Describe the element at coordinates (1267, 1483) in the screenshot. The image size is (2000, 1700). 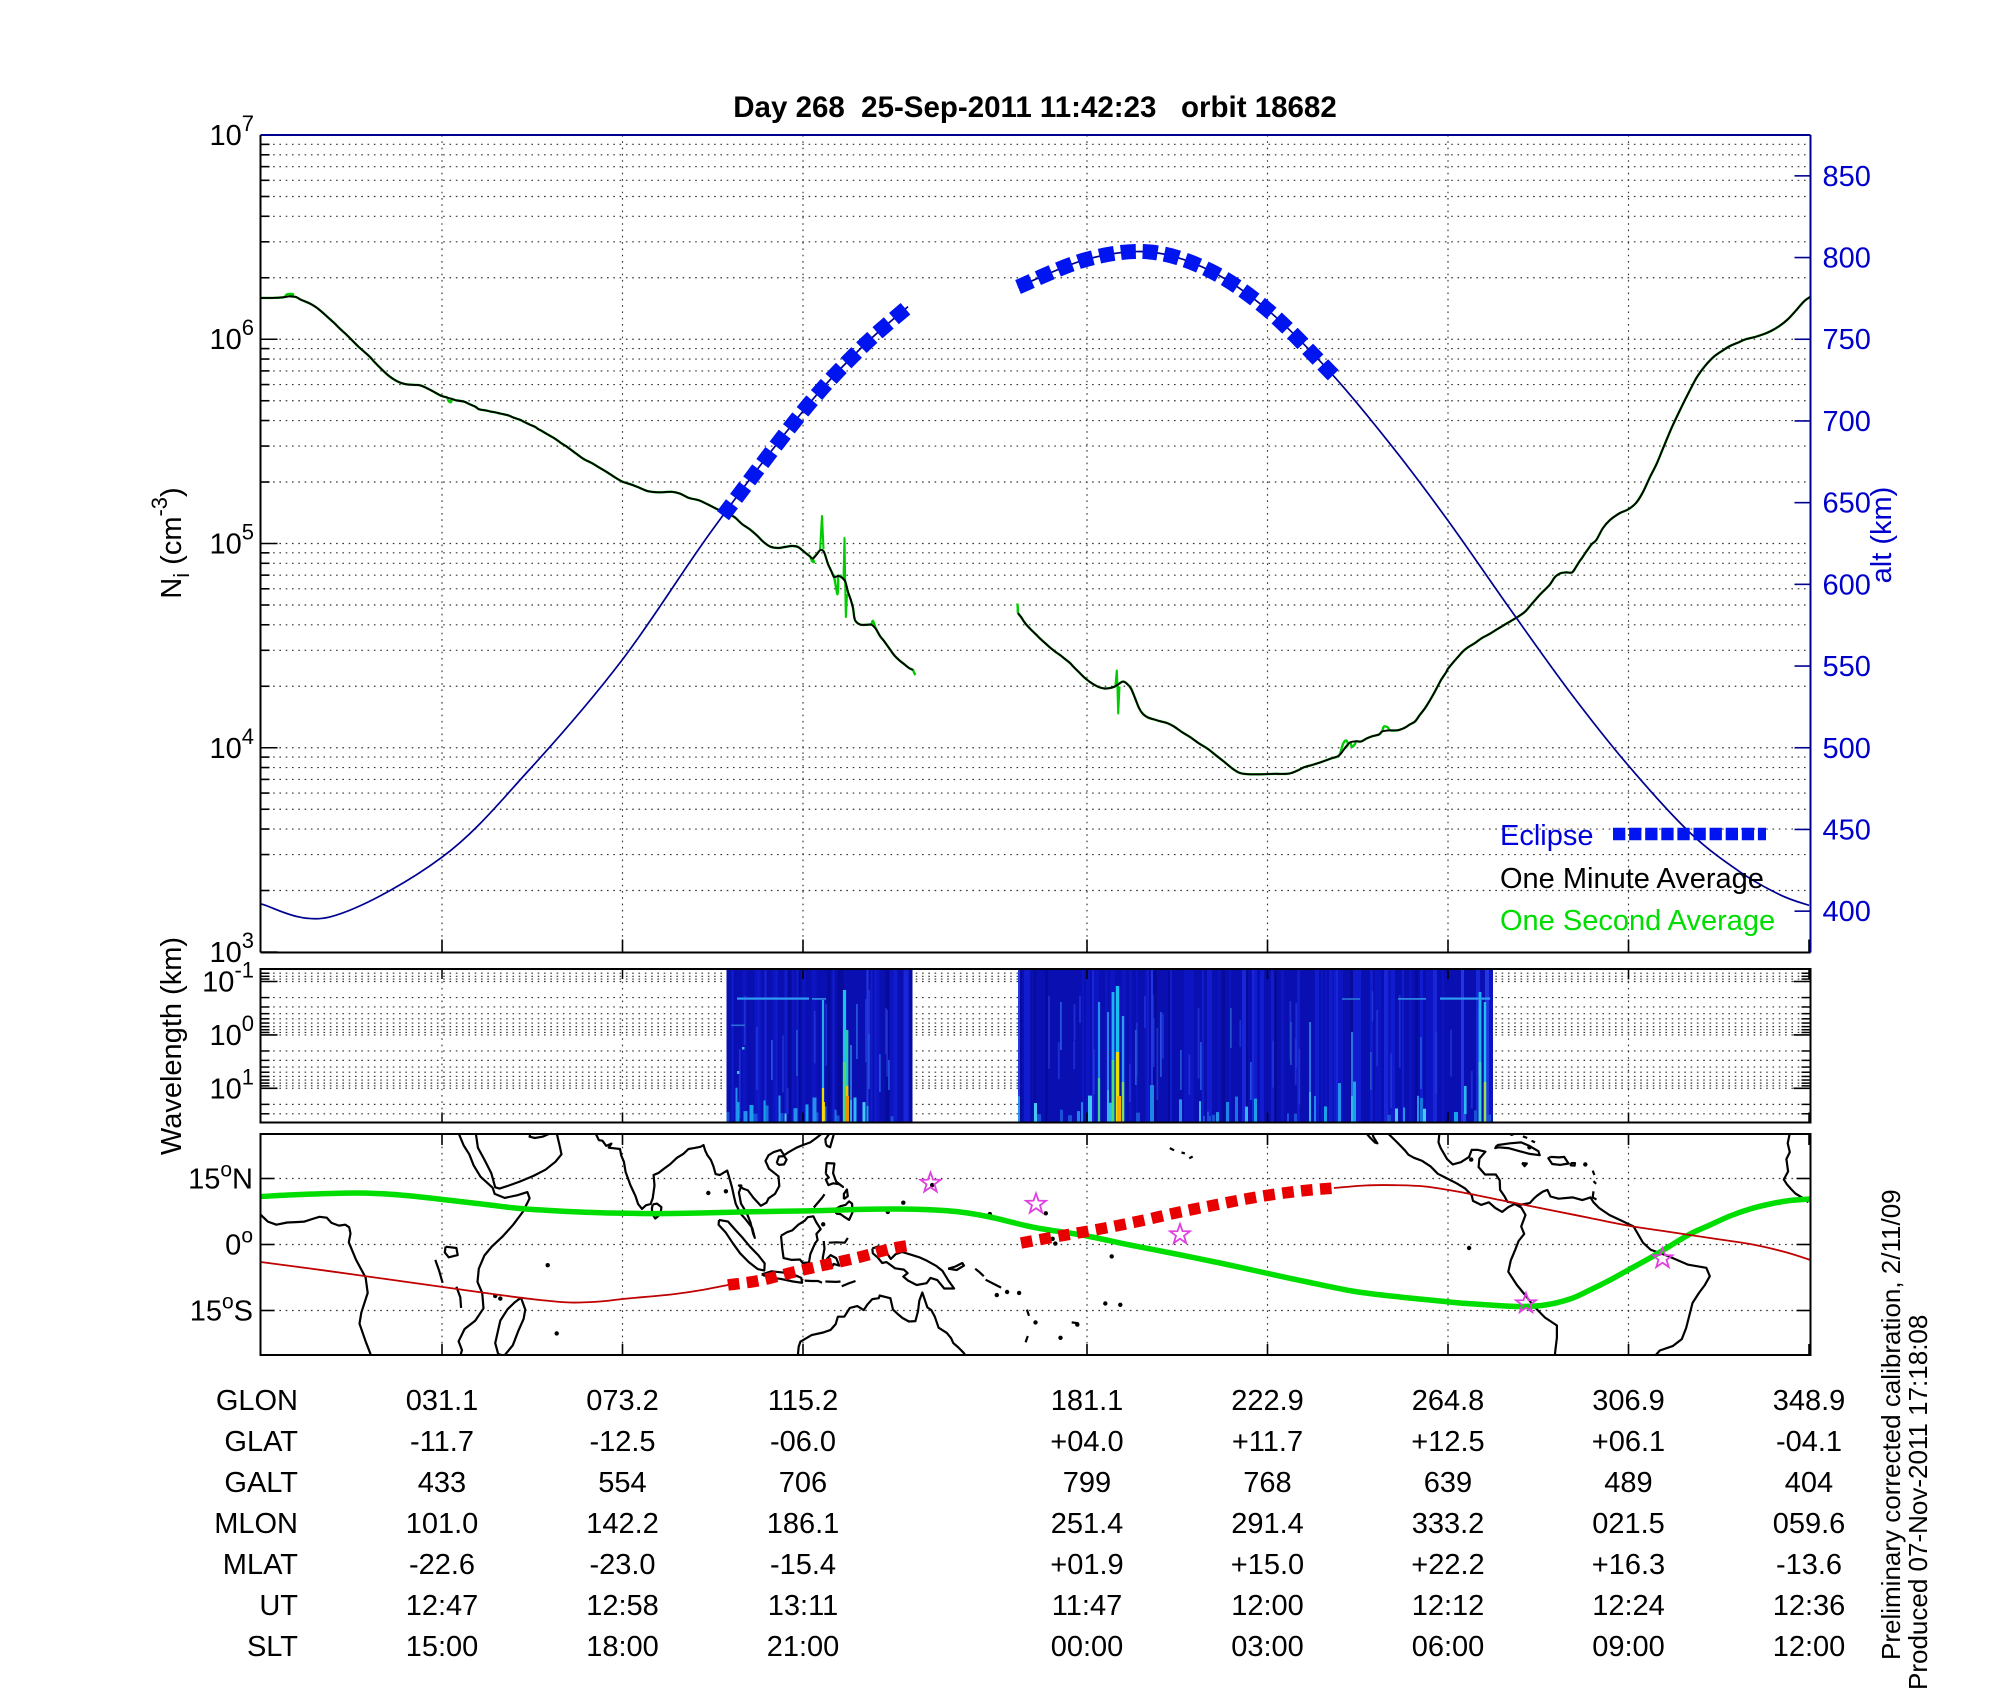
I see `svg-text: 768` at that location.